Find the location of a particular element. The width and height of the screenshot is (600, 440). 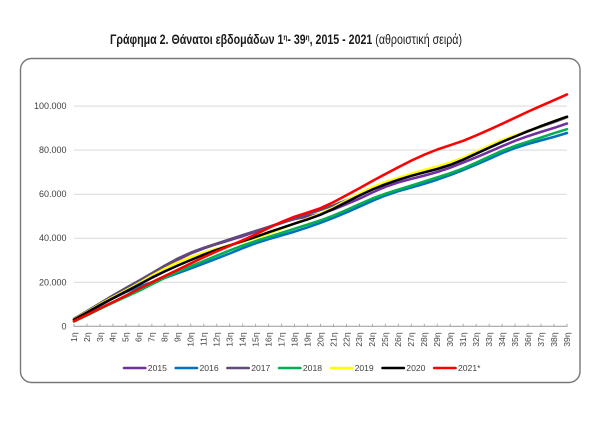

svg-text: 80.000 is located at coordinates (53, 150).